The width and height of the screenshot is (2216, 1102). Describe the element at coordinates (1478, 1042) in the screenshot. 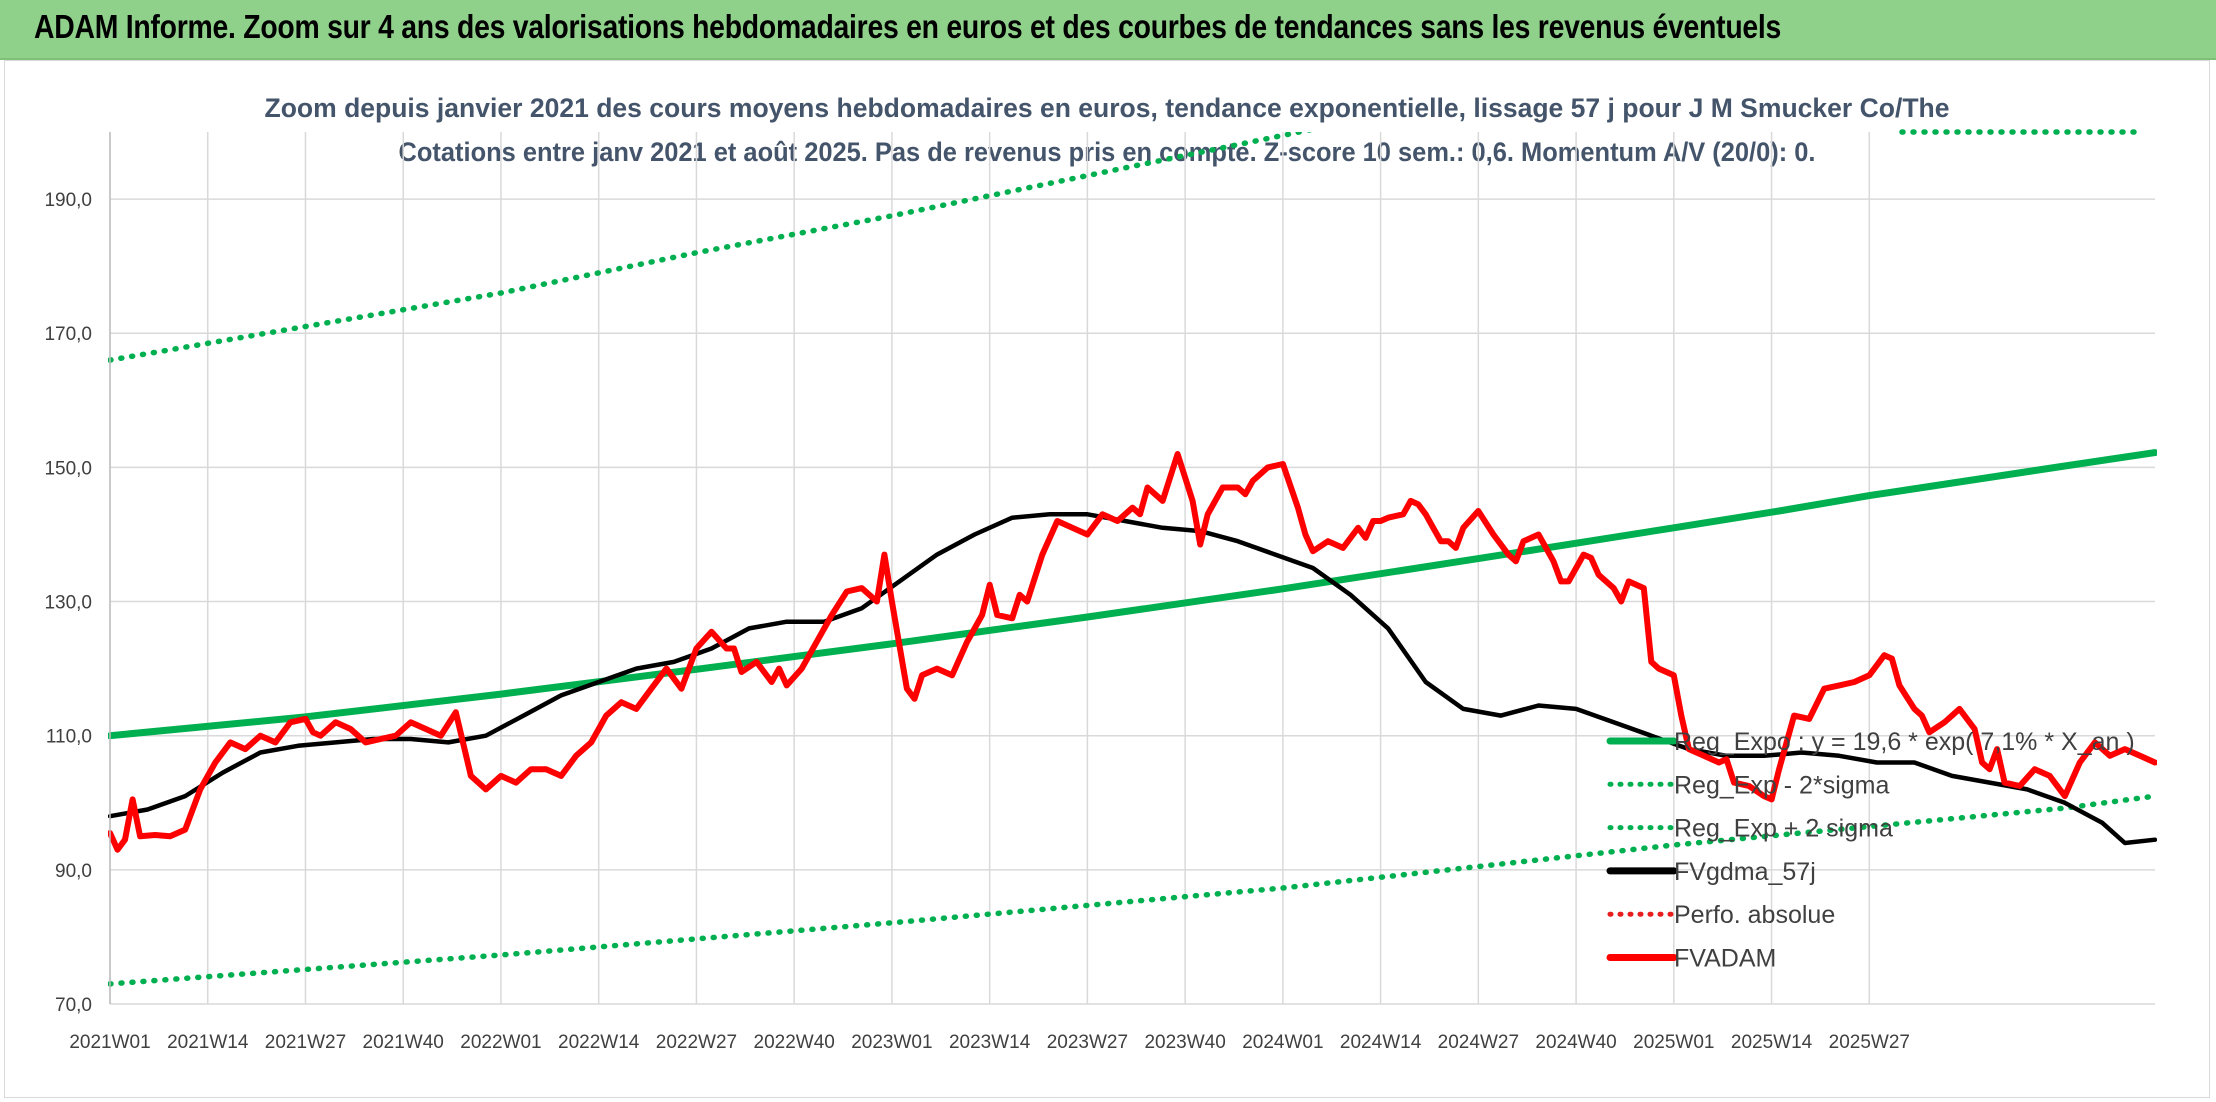

I see `x-tick-label: 2024W27` at that location.